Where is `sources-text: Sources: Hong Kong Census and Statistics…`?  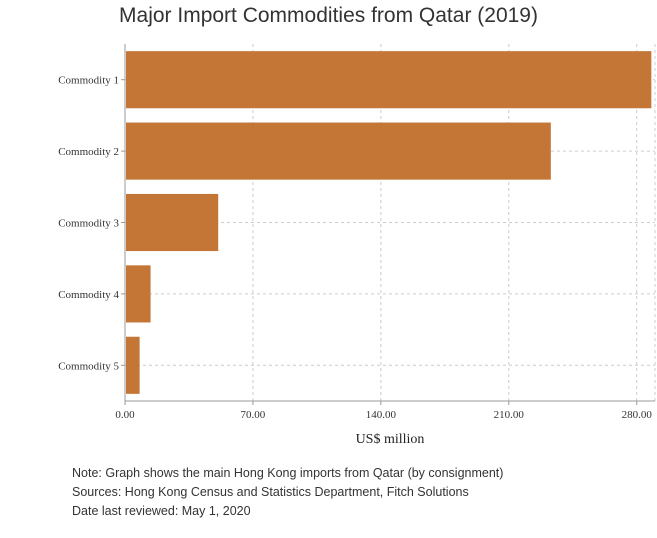
sources-text: Sources: Hong Kong Census and Statistics… is located at coordinates (270, 492).